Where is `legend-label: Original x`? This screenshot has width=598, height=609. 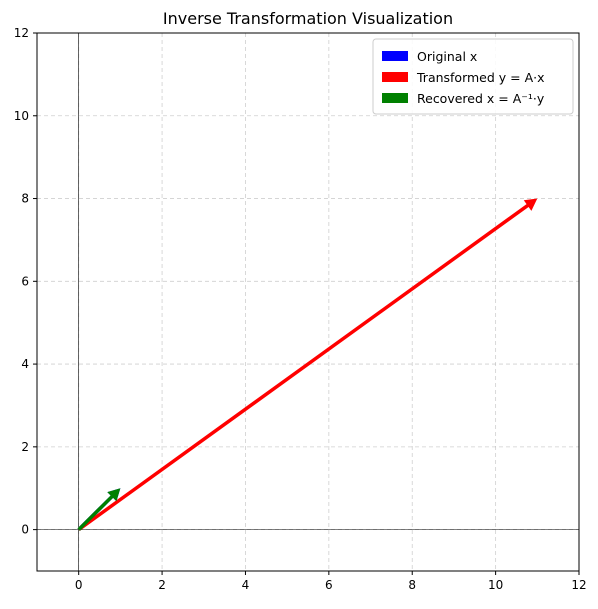 legend-label: Original x is located at coordinates (447, 56).